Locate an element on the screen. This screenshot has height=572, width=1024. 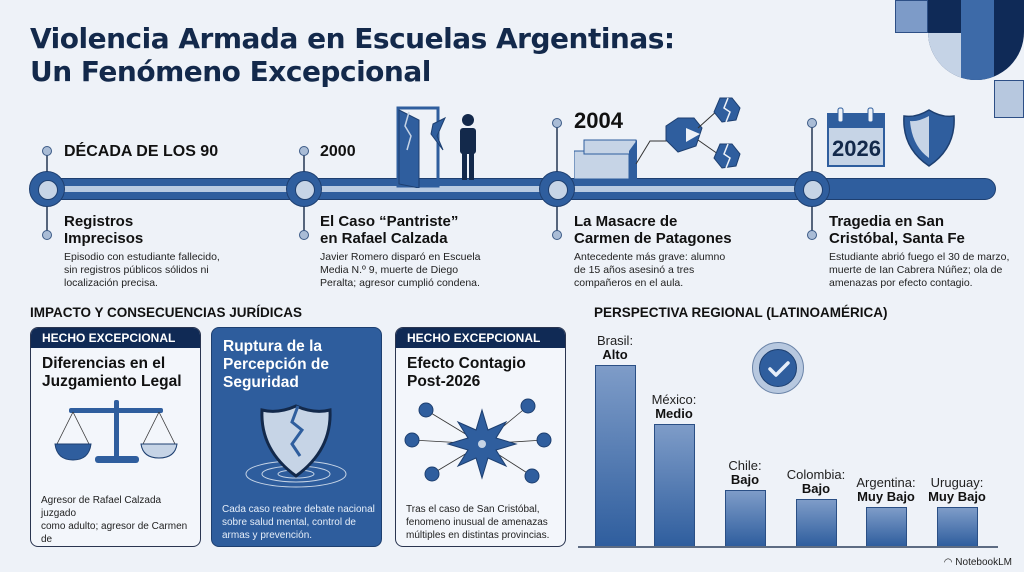
bar-brasil is located at coordinates (615, 456).